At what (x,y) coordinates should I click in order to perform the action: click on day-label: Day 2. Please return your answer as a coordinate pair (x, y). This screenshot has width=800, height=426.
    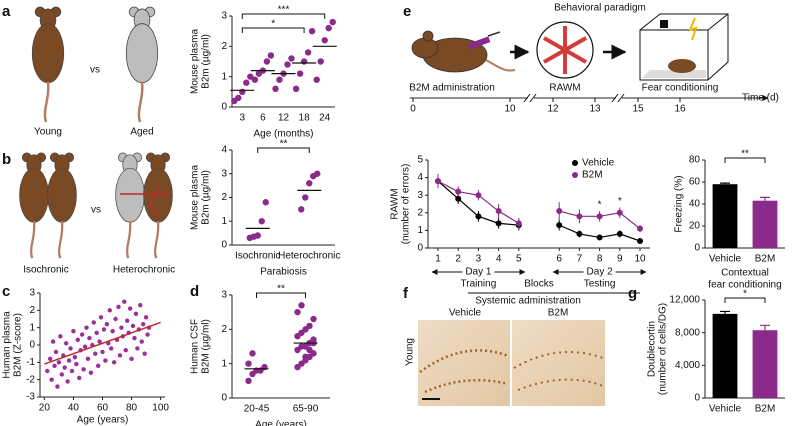
    Looking at the image, I should click on (600, 272).